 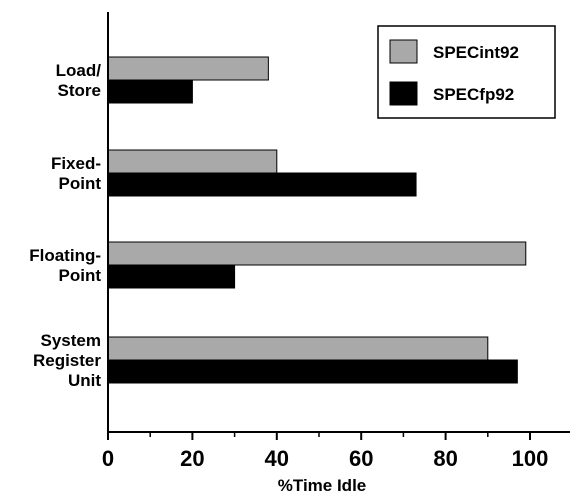 I want to click on category-label-1: Fixed-Point, so click(x=76, y=173).